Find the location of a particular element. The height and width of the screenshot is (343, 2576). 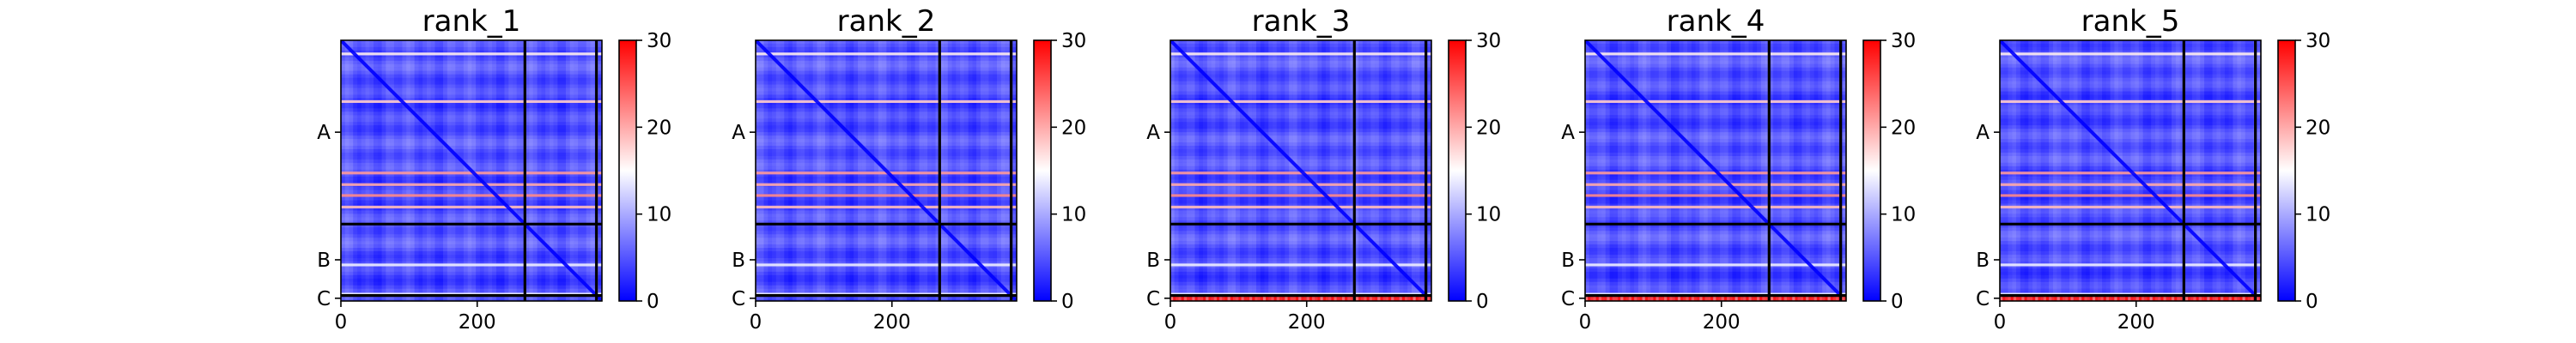

panel-title: rank_3 is located at coordinates (1301, 21).